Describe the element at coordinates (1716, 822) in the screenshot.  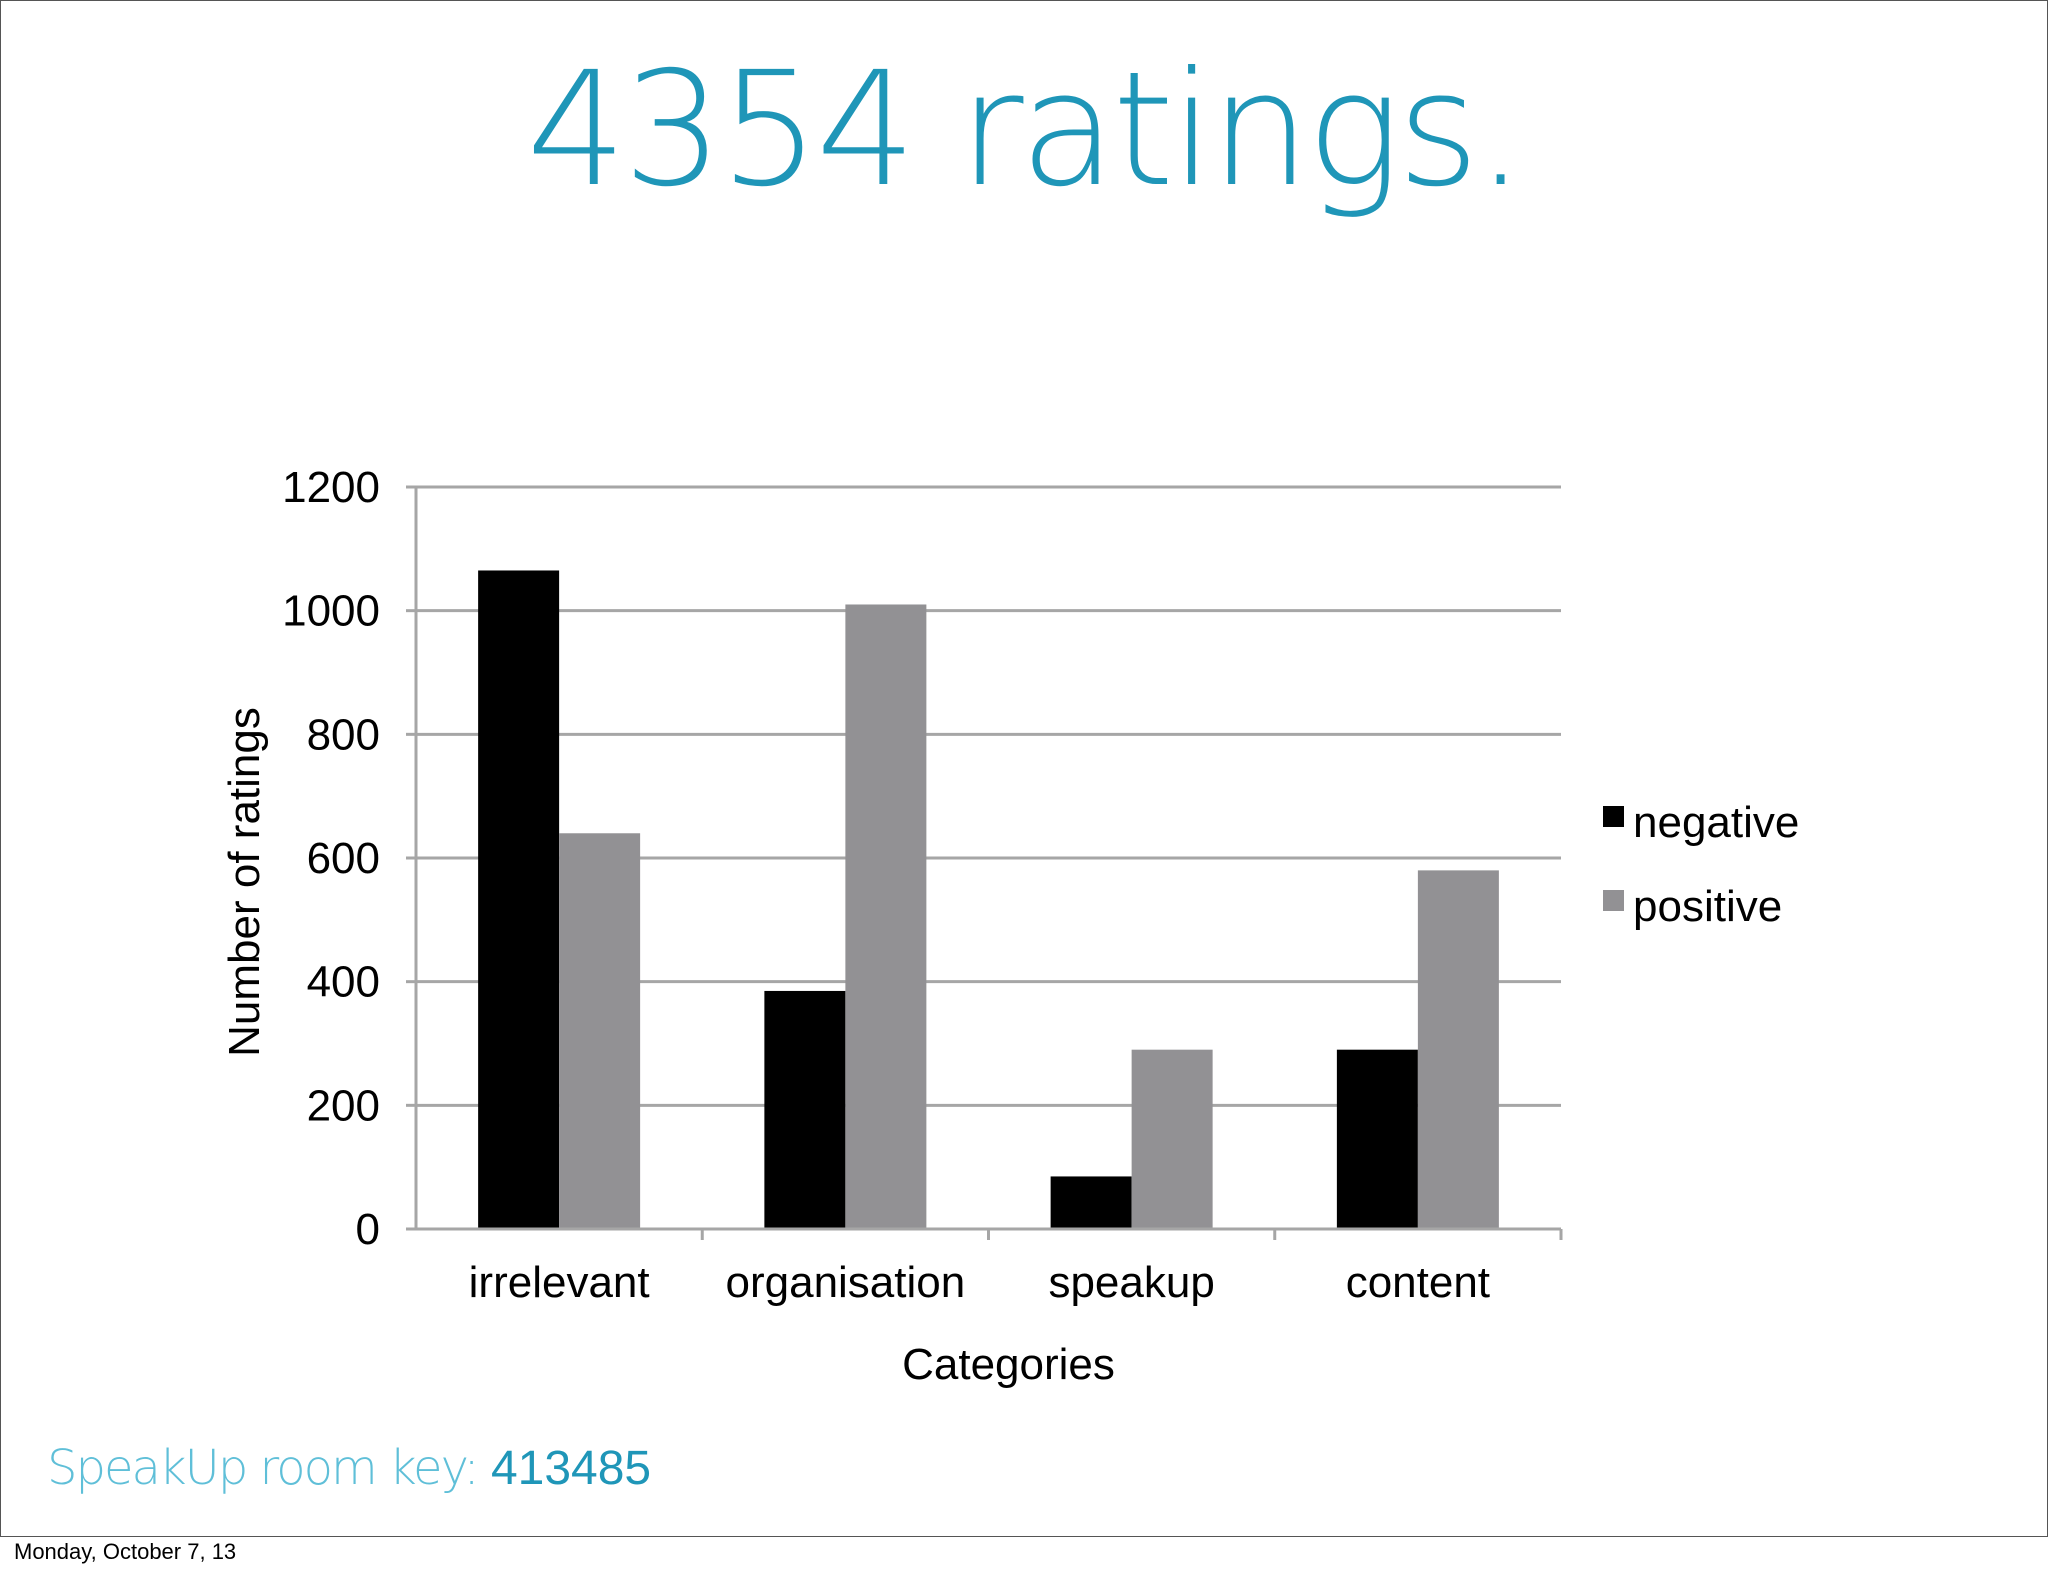
I see `legend-label-negative: negative` at that location.